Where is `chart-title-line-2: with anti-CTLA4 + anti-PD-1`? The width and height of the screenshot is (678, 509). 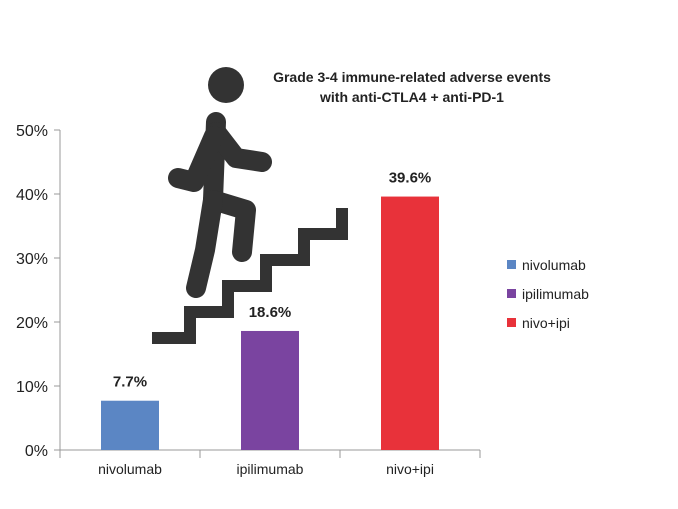
chart-title-line-2: with anti-CTLA4 + anti-PD-1 is located at coordinates (411, 97).